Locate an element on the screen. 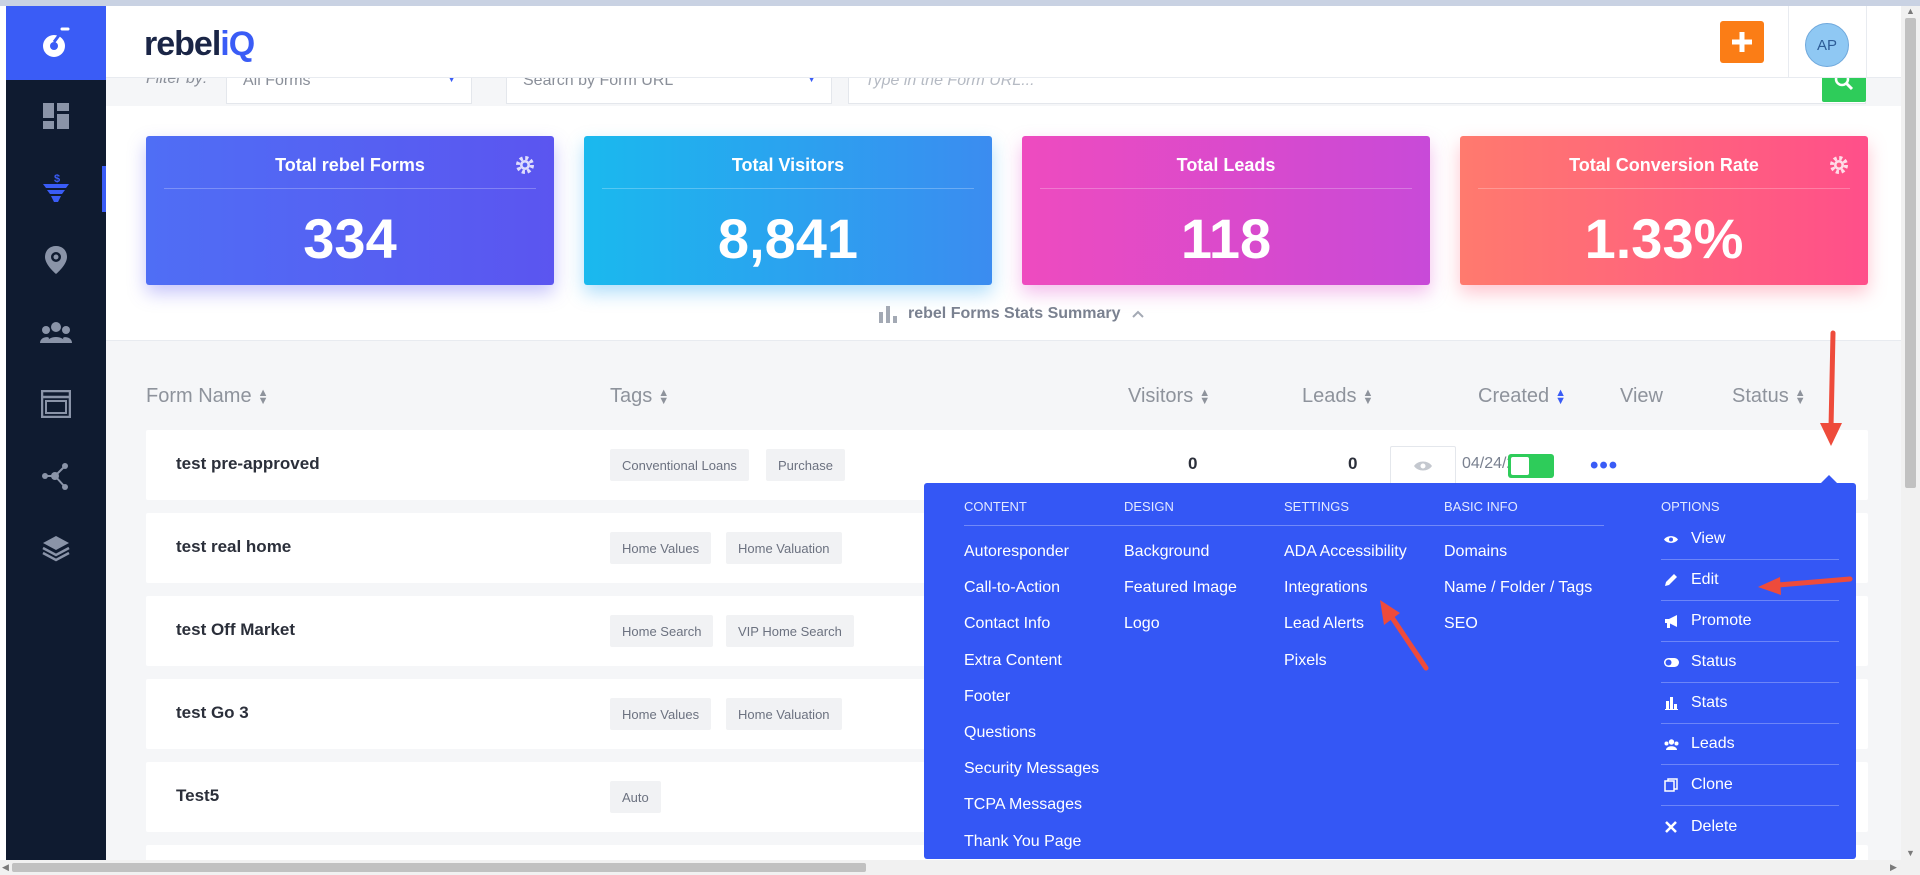 The image size is (1920, 875). stat-card-total-visitors: Total Visitors 8,841 is located at coordinates (788, 210).